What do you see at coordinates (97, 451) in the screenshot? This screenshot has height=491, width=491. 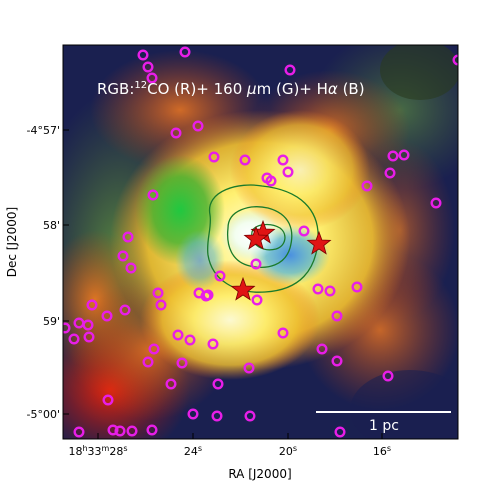 I see `x-tick-label: 18h33m28s` at bounding box center [97, 451].